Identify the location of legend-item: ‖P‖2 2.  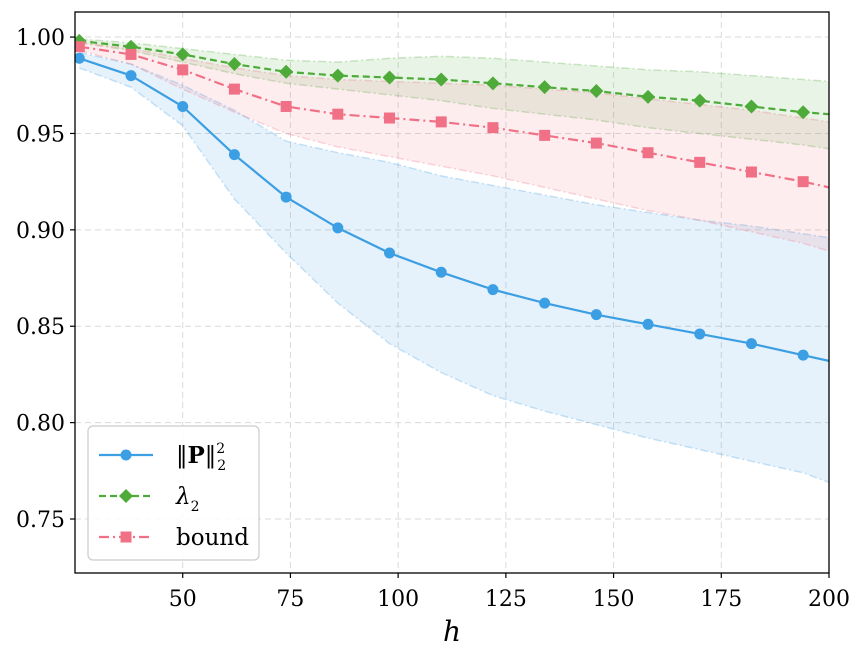
(162, 457).